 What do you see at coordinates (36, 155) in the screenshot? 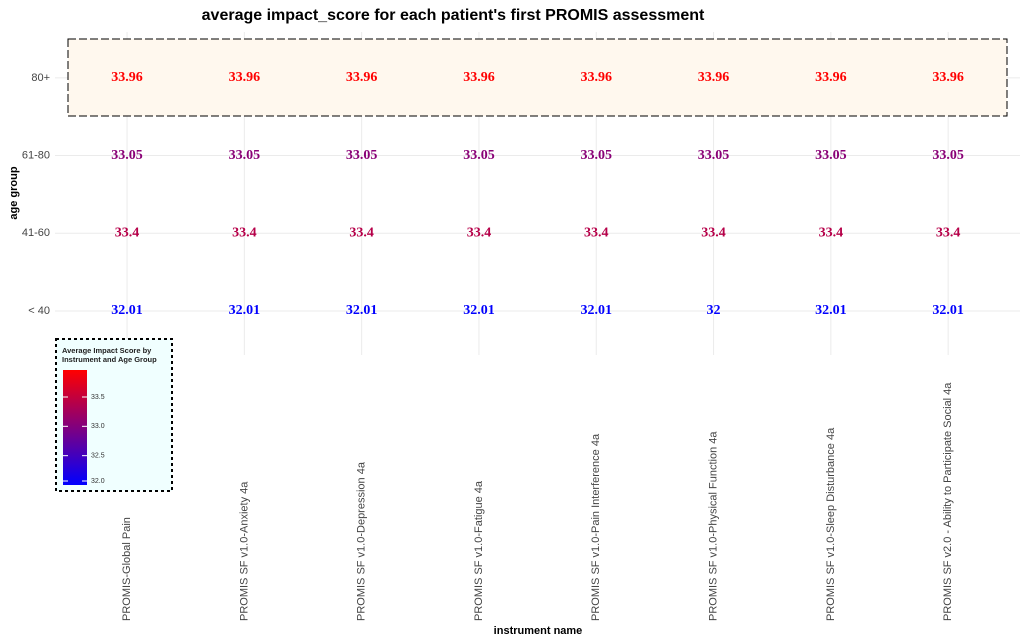
I see `y-tick-label: 61-80` at bounding box center [36, 155].